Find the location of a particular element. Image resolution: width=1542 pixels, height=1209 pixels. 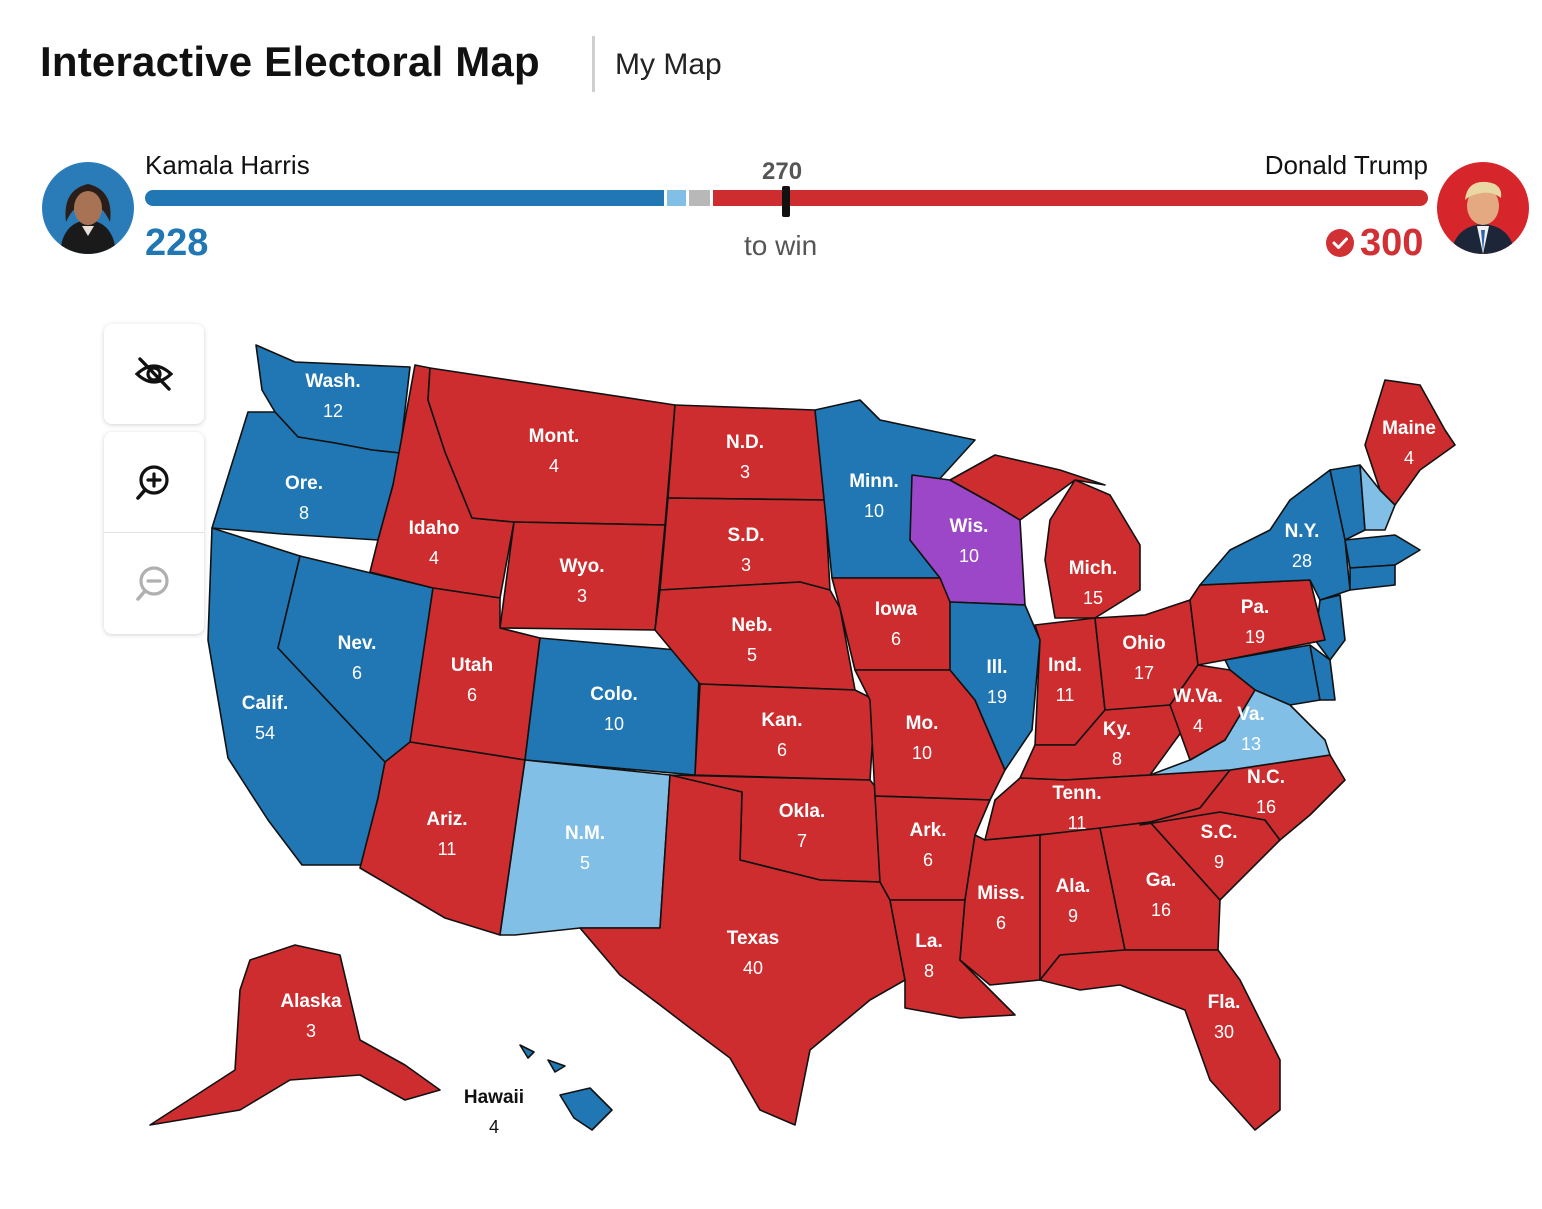

state-fl is located at coordinates (1160, 1040).